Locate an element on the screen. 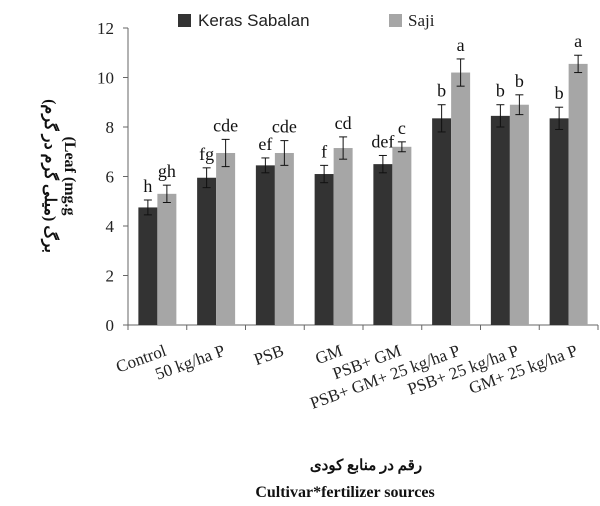 The width and height of the screenshot is (600, 506). y-axis-title: برگ (میلی گرم در گرم) (Leaf (mg.g is located at coordinates (59, 176).